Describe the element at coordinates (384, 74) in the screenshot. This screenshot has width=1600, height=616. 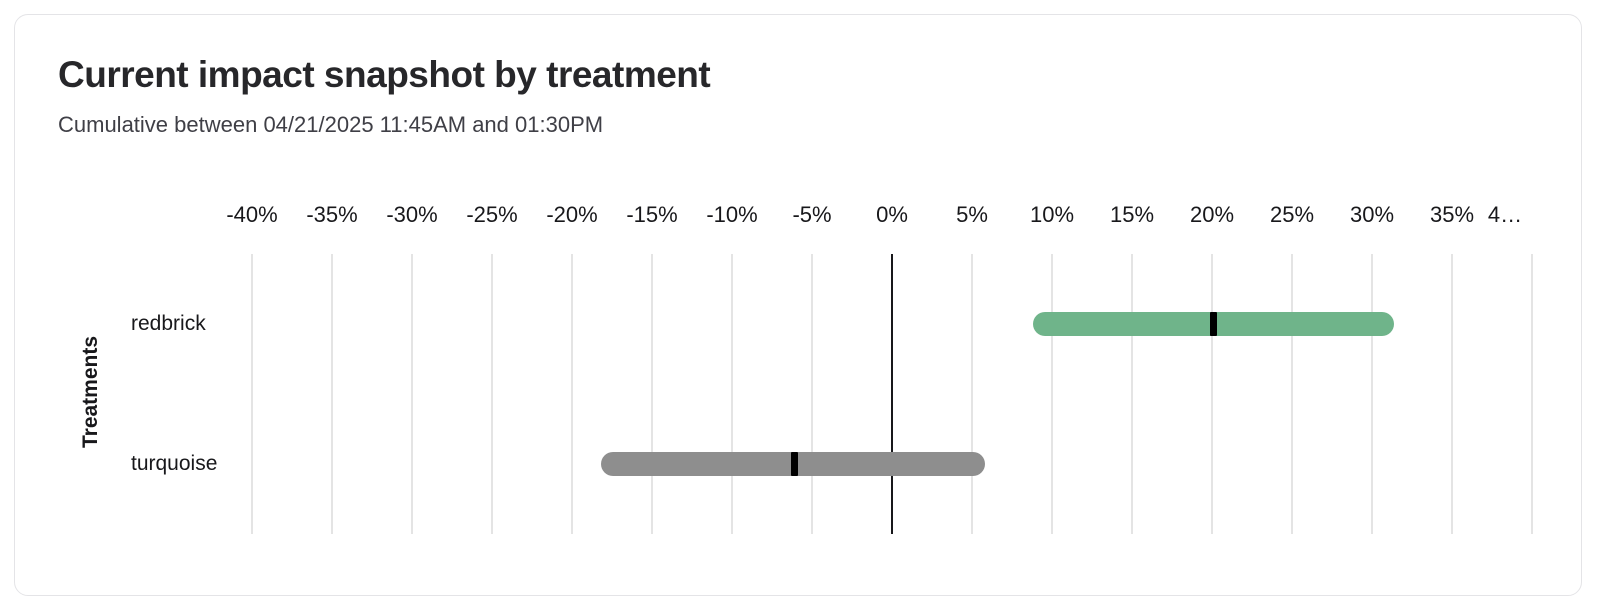
I see `chart-title: Current impact snapshot by treatment` at that location.